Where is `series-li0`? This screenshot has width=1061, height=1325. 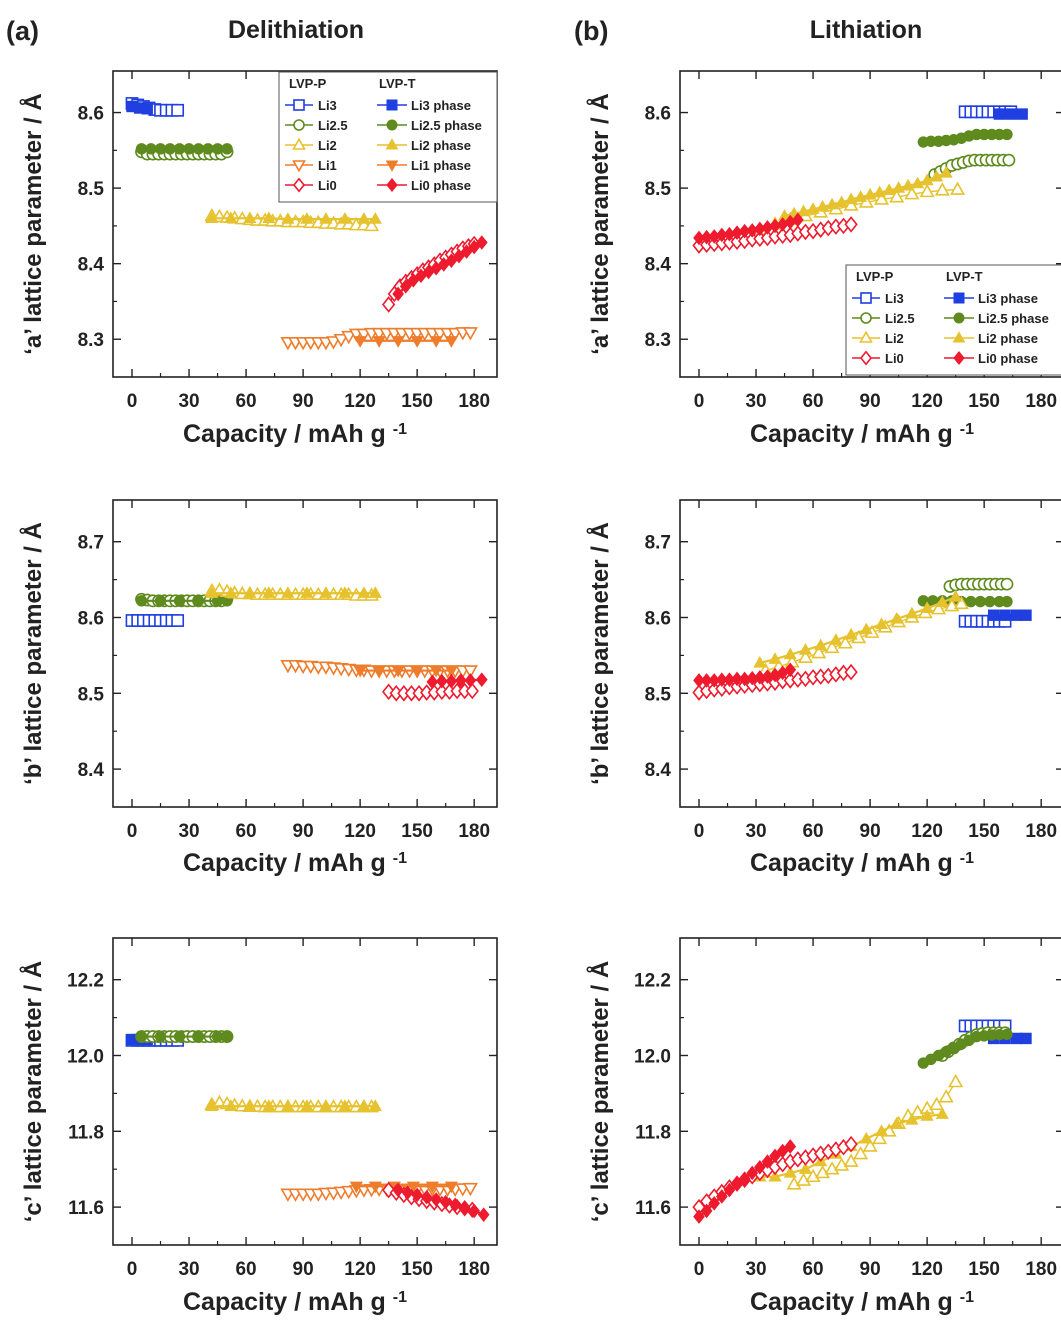 series-li0 is located at coordinates (775, 235).